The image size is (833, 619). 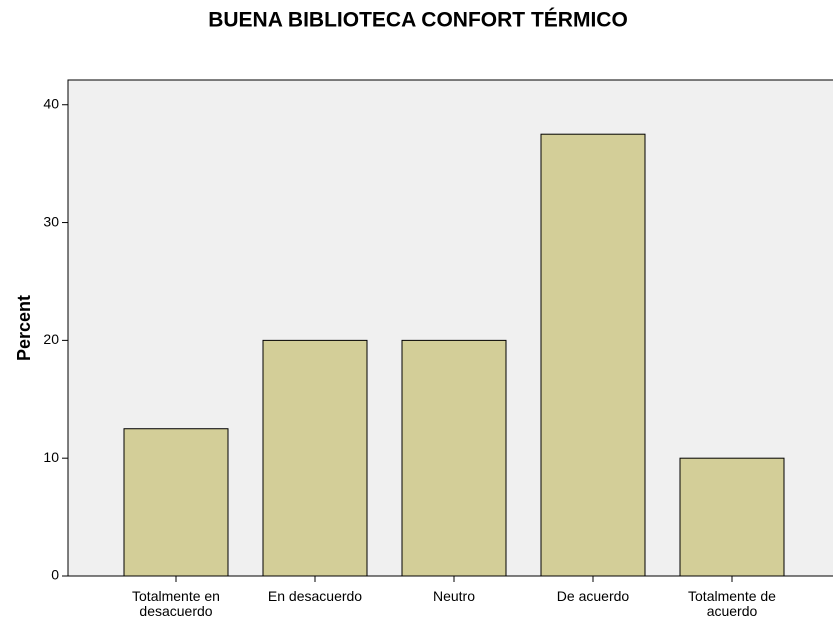 What do you see at coordinates (732, 603) in the screenshot?
I see `x-tick-label: Totalmente de acuerdo` at bounding box center [732, 603].